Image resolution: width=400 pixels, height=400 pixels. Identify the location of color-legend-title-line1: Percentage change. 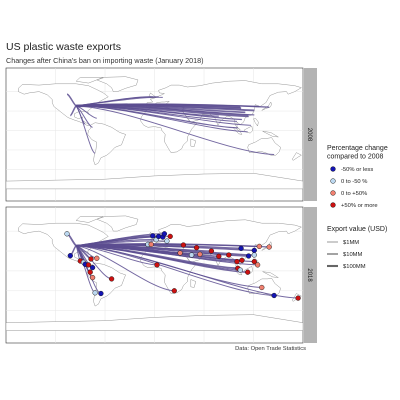
(357, 148).